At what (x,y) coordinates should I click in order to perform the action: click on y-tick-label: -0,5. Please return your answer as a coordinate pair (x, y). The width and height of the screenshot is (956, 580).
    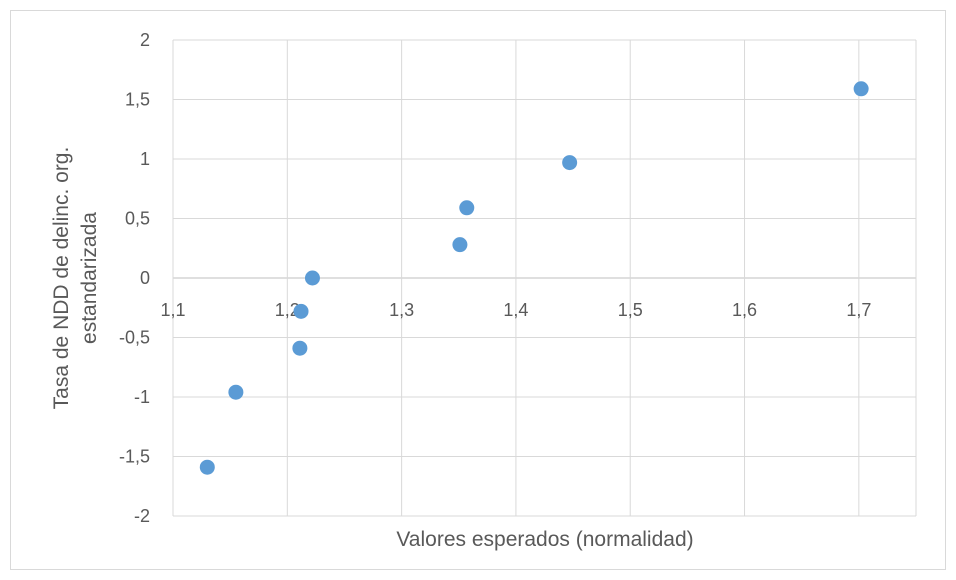
    Looking at the image, I should click on (134, 338).